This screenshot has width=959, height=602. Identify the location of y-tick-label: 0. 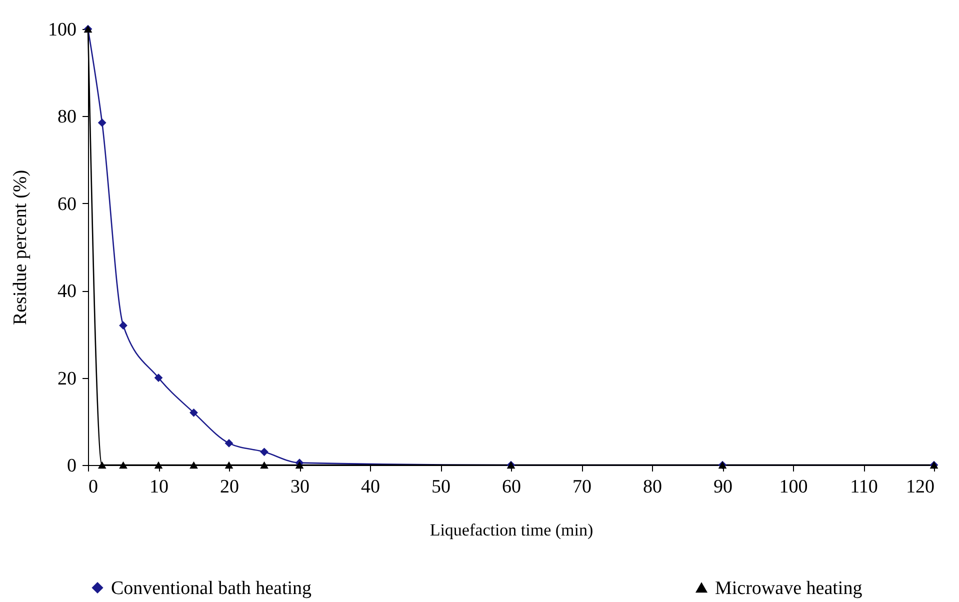
(71, 466).